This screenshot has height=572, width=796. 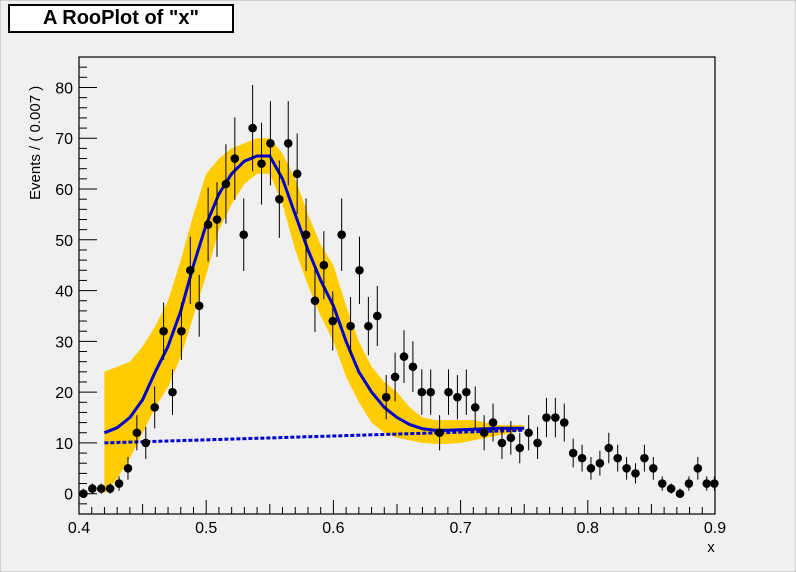 What do you see at coordinates (64, 444) in the screenshot?
I see `y-tick-label: 10` at bounding box center [64, 444].